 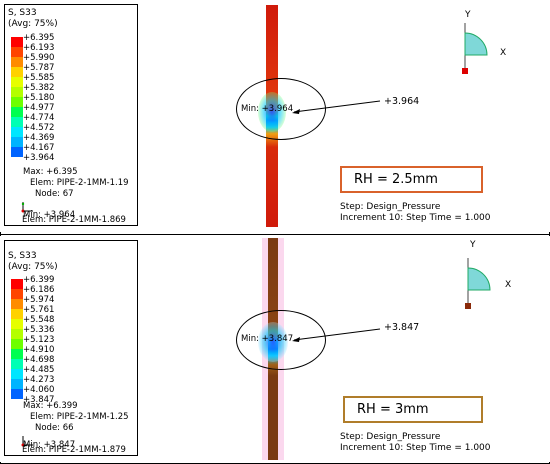 I want to click on legend-tick: +3.847, so click(x=39, y=400).